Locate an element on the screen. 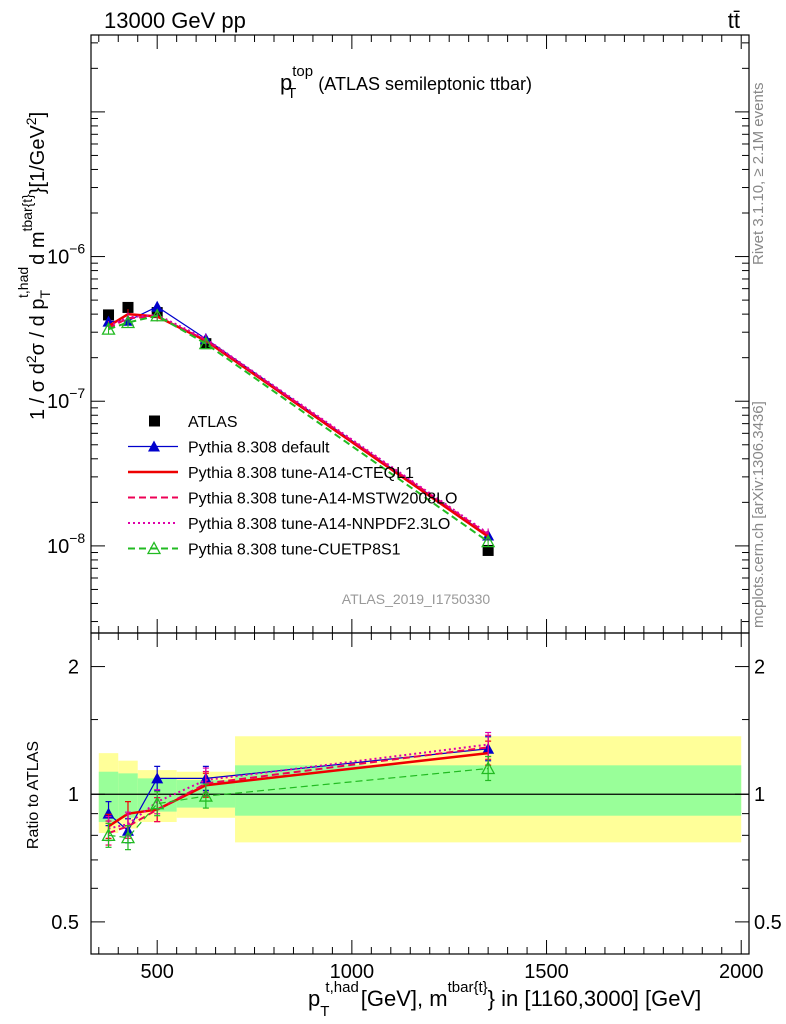 The height and width of the screenshot is (1024, 786). series-line-mstw is located at coordinates (298, 425).